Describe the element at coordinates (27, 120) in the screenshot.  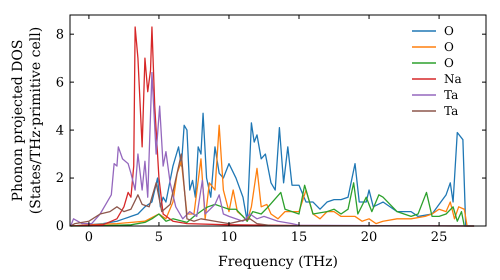
I see `y-axis-title: Phonon projected DOS (States/THz·primitive cell)` at that location.